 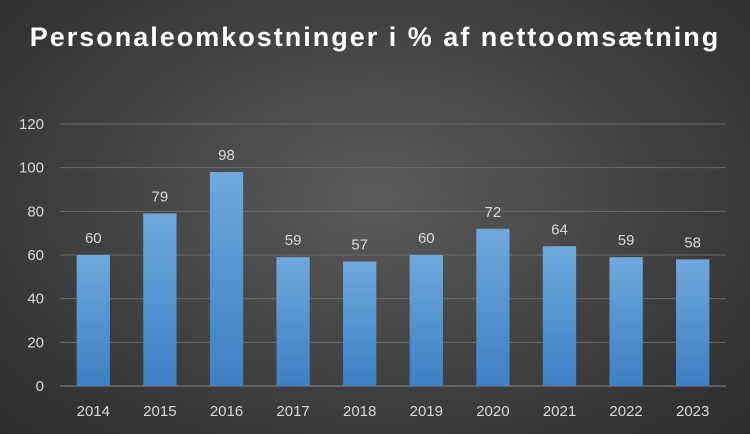 What do you see at coordinates (160, 197) in the screenshot?
I see `data-label-2015: 79` at bounding box center [160, 197].